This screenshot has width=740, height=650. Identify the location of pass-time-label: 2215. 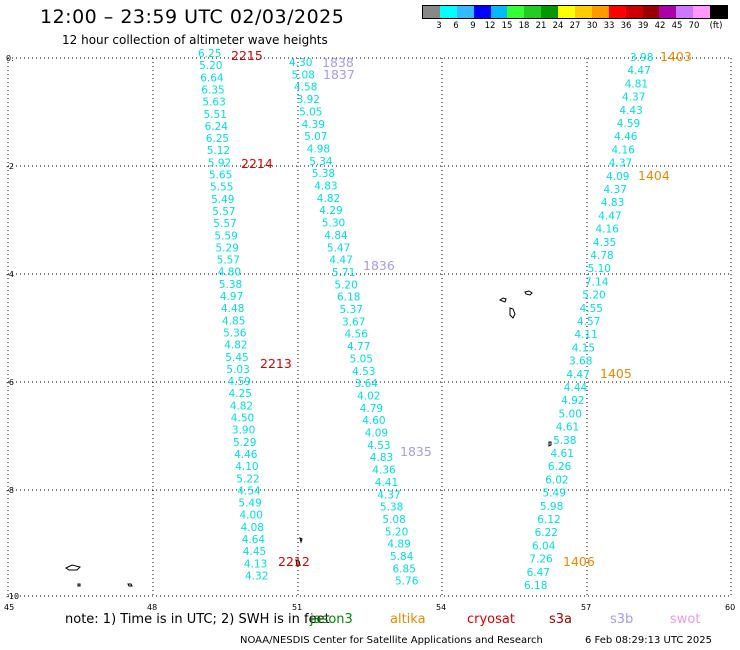
(247, 55).